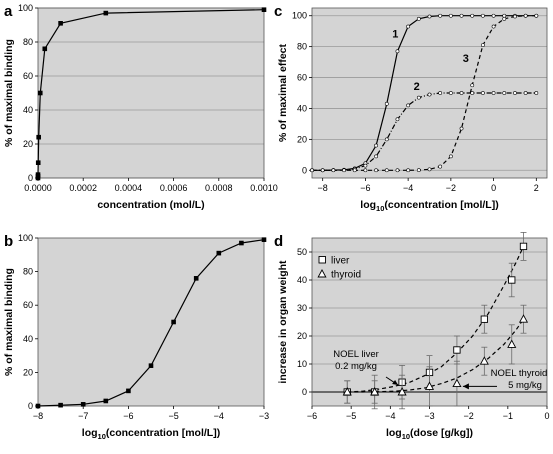 Image resolution: width=553 pixels, height=454 pixels. I want to click on curve-label-1: 1, so click(395, 34).